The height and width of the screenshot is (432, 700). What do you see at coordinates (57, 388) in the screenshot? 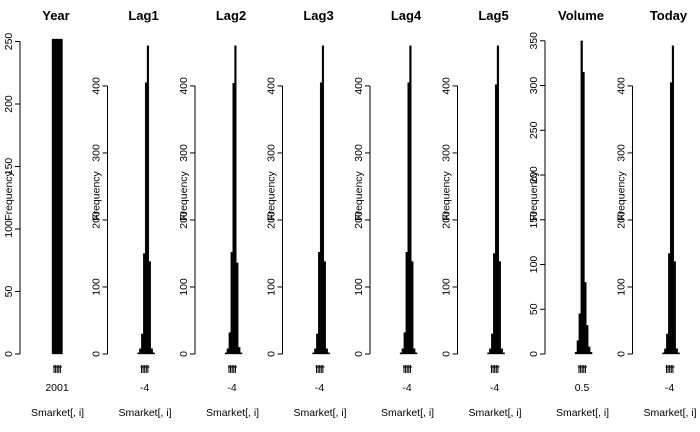
I see `x-tick-label: 2001` at bounding box center [57, 388].